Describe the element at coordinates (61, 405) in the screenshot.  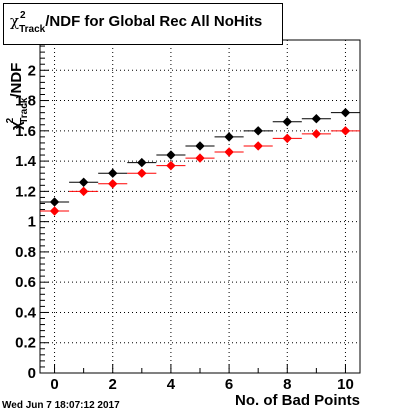
I see `timestamp: Wed Jun 7 18:07:12 2017` at that location.